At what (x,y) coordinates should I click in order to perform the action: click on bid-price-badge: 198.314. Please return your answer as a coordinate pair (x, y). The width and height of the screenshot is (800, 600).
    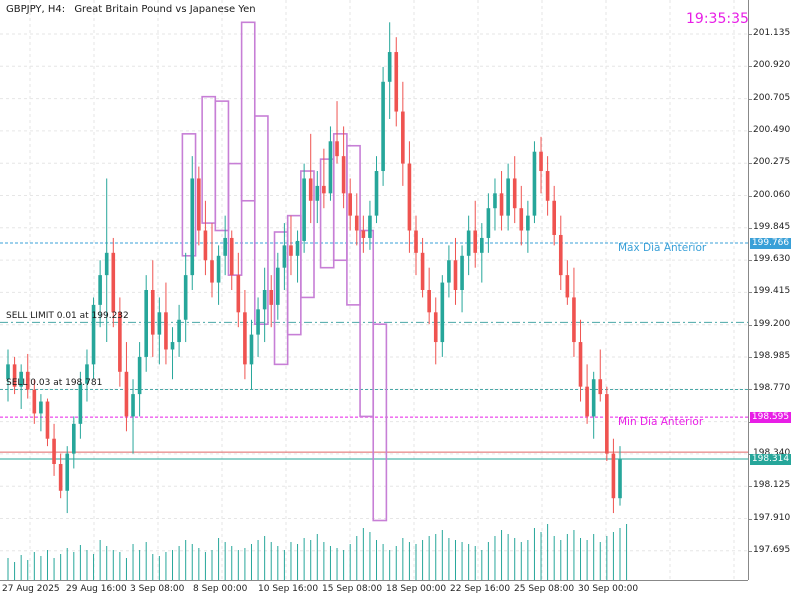
    Looking at the image, I should click on (770, 459).